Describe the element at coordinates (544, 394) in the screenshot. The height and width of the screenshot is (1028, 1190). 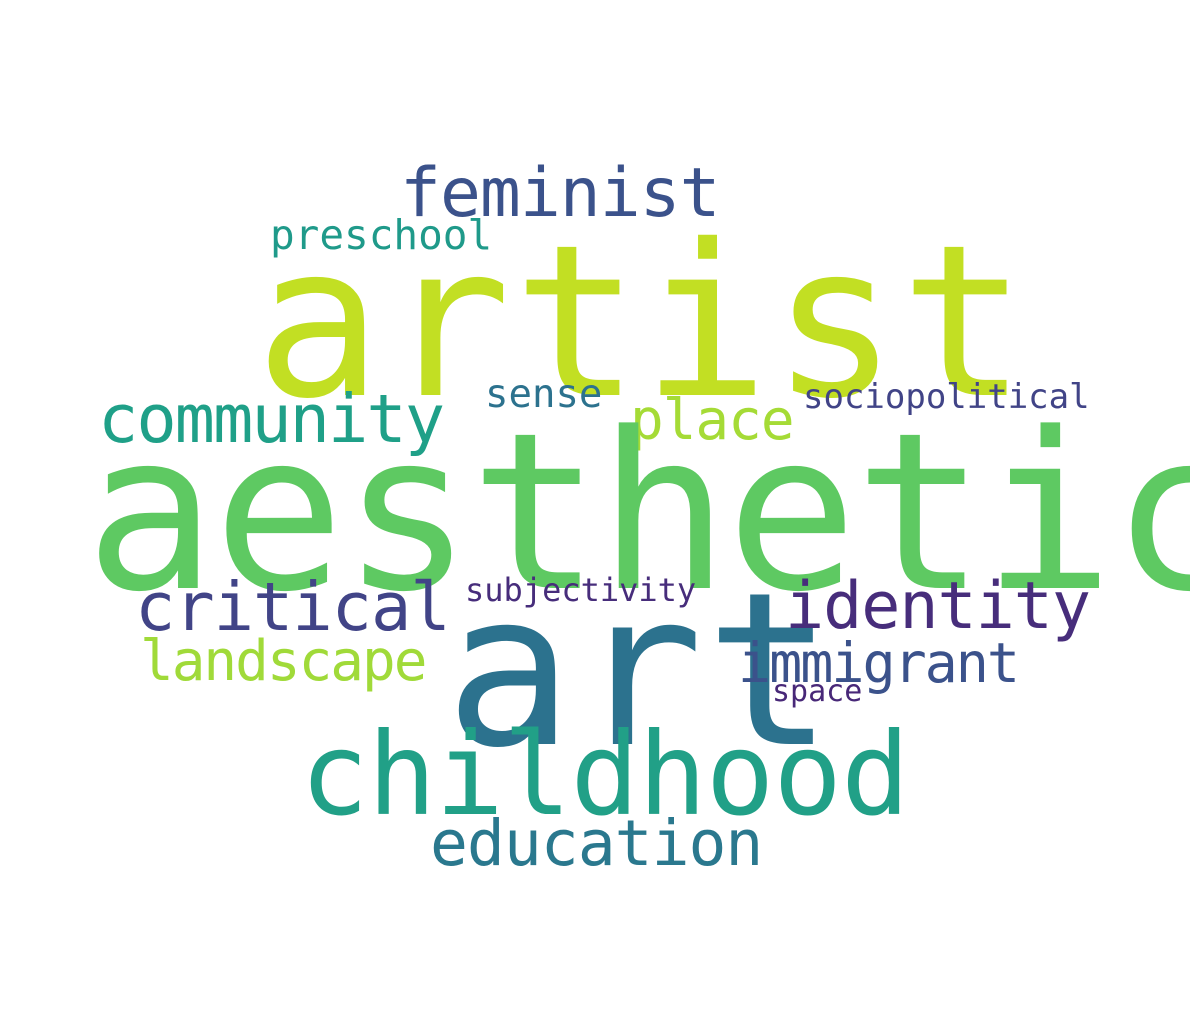
I see `word-sense: sense` at that location.